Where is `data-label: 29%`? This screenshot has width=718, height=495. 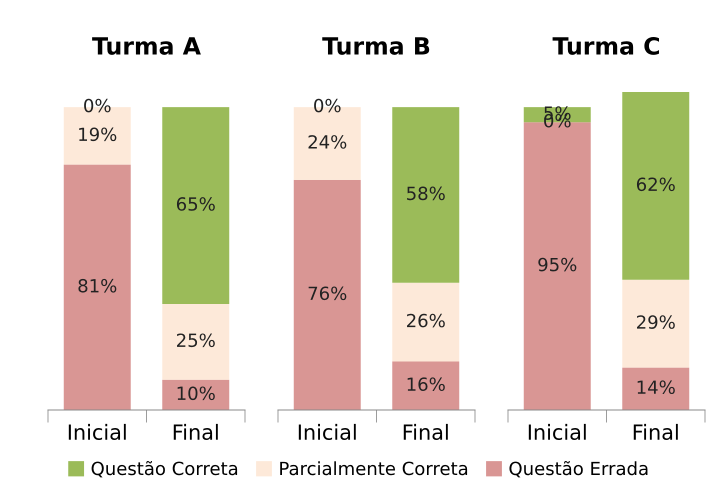
data-label: 29% is located at coordinates (656, 322).